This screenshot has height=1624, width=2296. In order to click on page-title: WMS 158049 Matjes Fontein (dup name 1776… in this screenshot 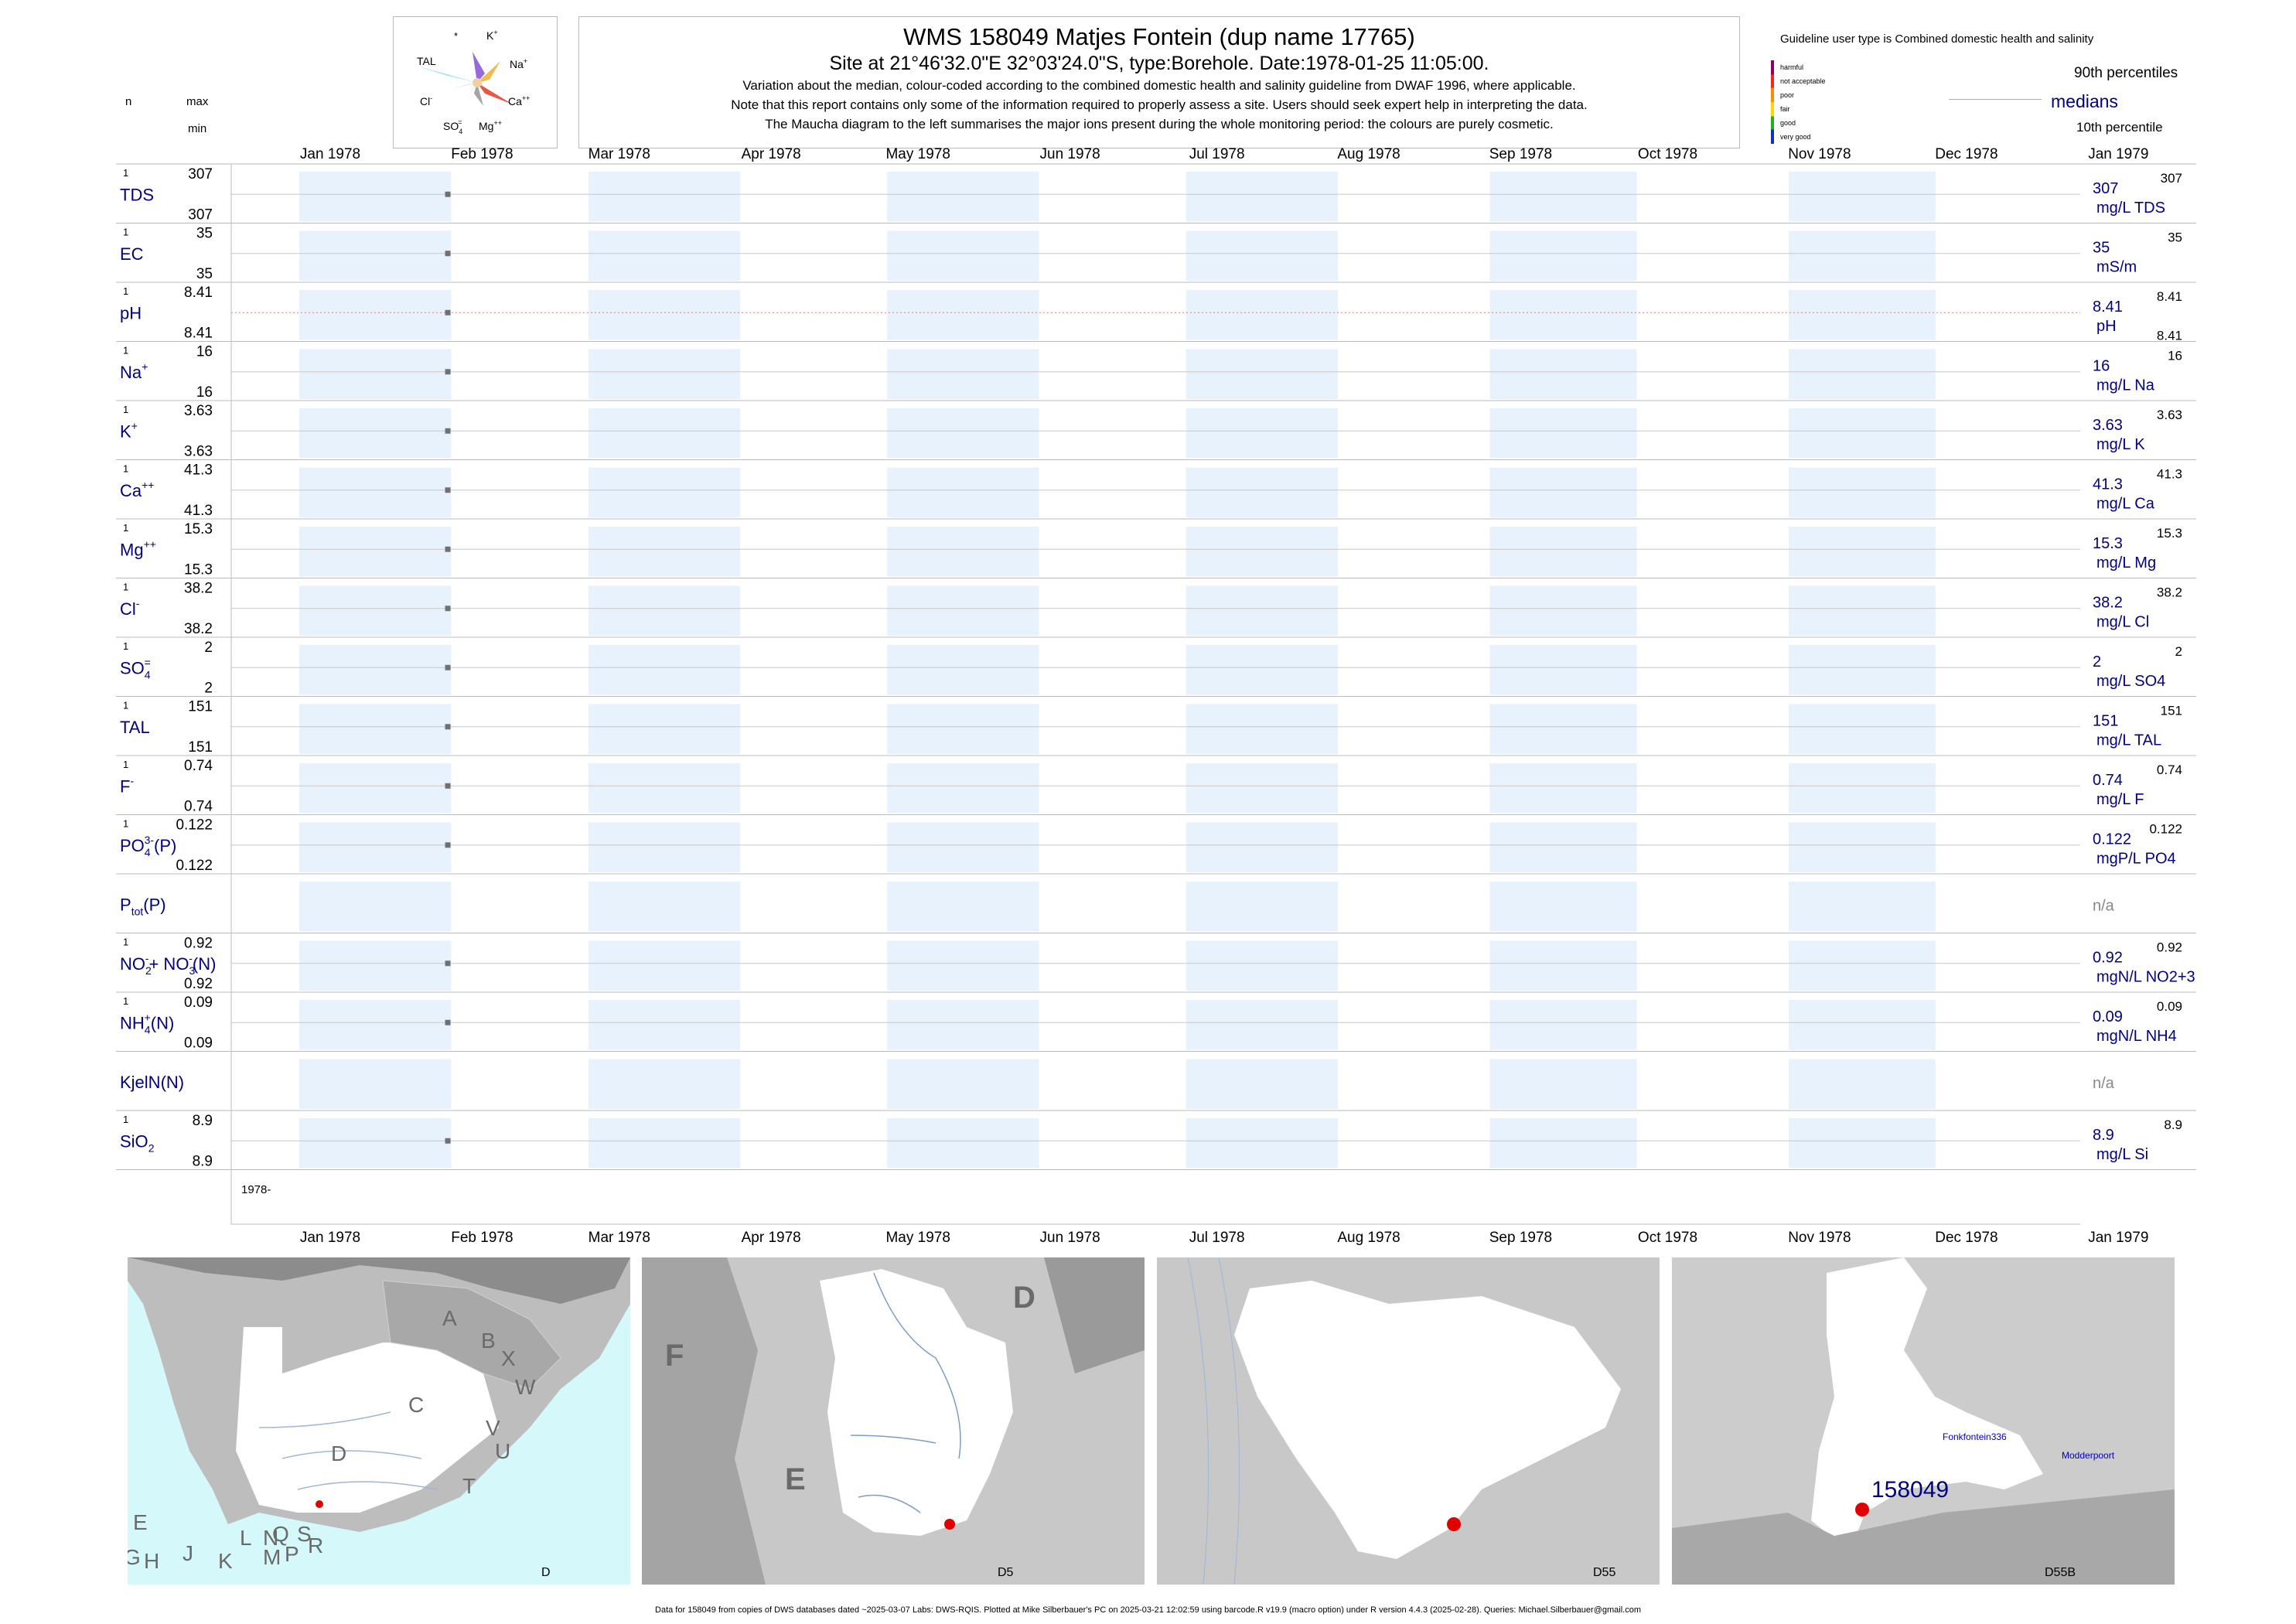, I will do `click(1159, 36)`.